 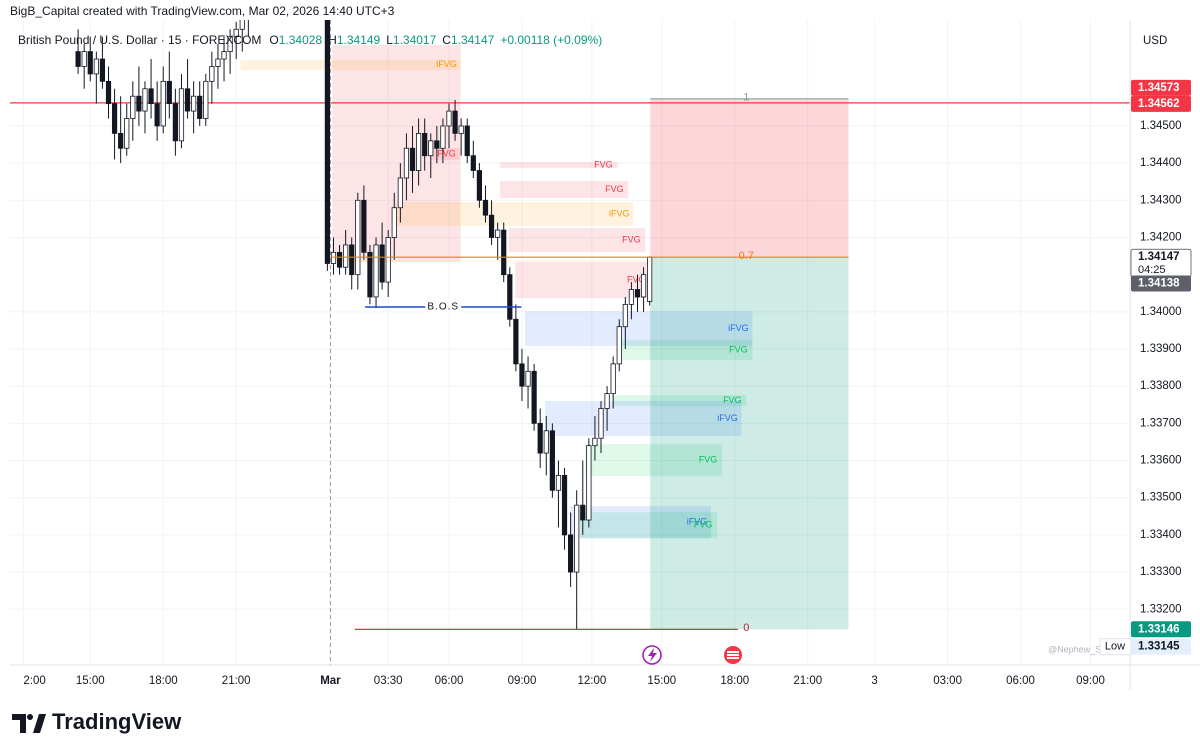 What do you see at coordinates (273, 40) in the screenshot?
I see `ohlc-label: O` at bounding box center [273, 40].